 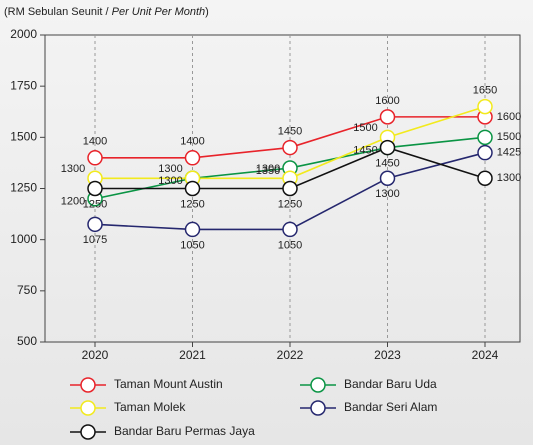 What do you see at coordinates (485, 355) in the screenshot?
I see `x-tick-label: 2024` at bounding box center [485, 355].